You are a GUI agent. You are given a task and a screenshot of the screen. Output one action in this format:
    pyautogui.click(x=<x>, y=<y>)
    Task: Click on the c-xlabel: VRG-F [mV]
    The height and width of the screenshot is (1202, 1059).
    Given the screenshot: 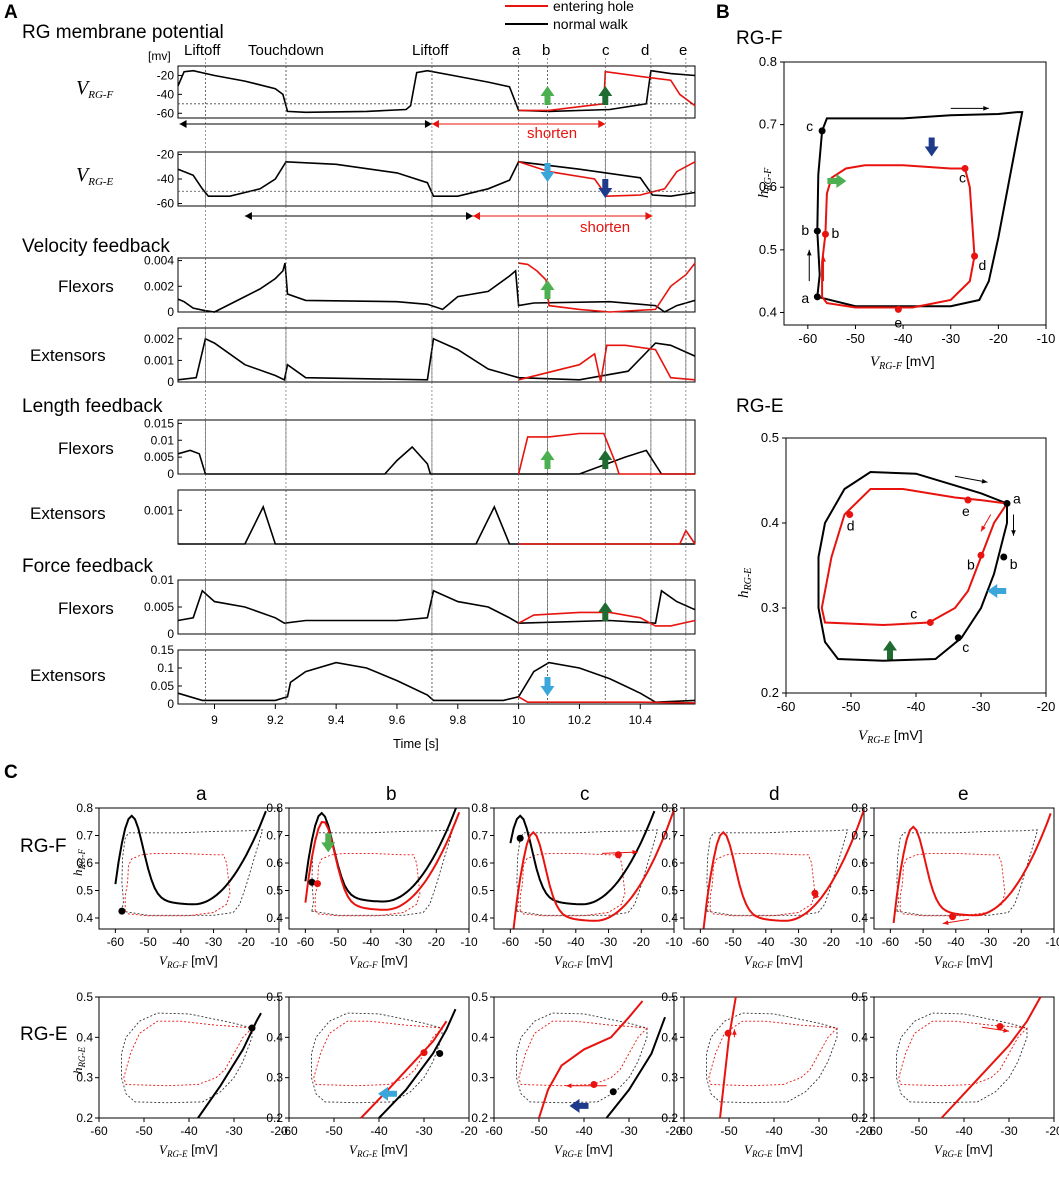 What is the action you would take?
    pyautogui.click(x=378, y=961)
    